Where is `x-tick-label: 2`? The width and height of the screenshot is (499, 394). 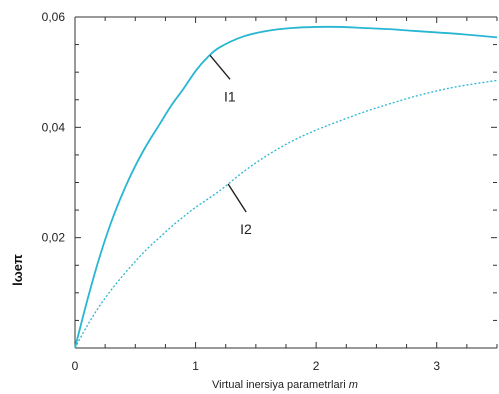 x-tick-label: 2 is located at coordinates (316, 366).